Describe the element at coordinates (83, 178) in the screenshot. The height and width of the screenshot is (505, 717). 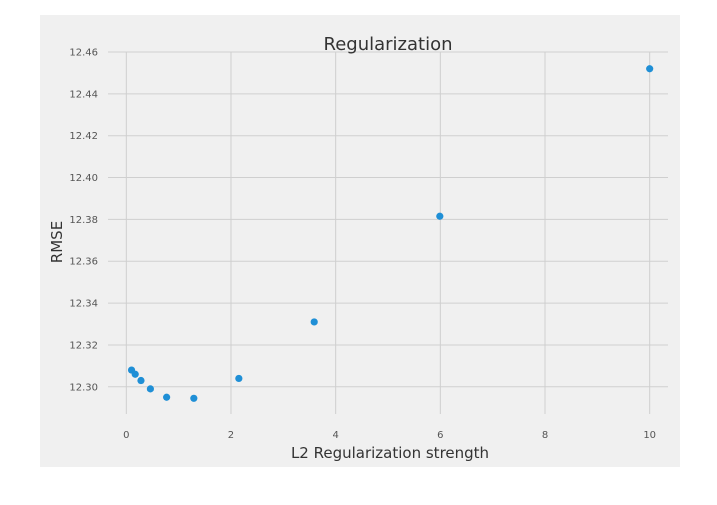
I see `y-tick-label: 12.40` at that location.